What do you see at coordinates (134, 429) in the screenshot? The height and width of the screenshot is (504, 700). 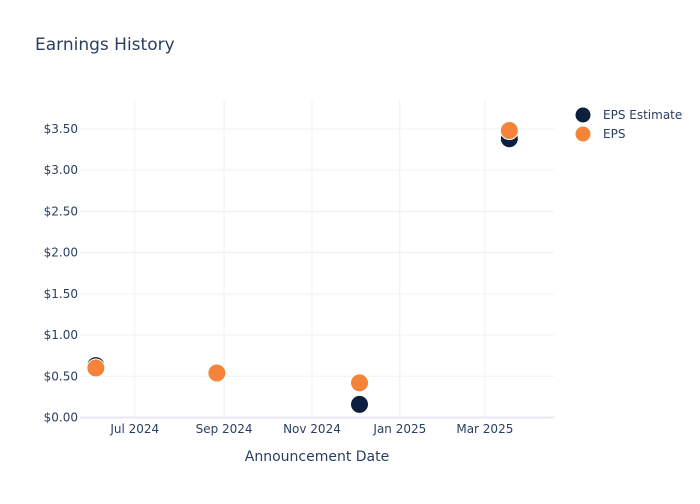 I see `x-tick-label: Jul 2024` at bounding box center [134, 429].